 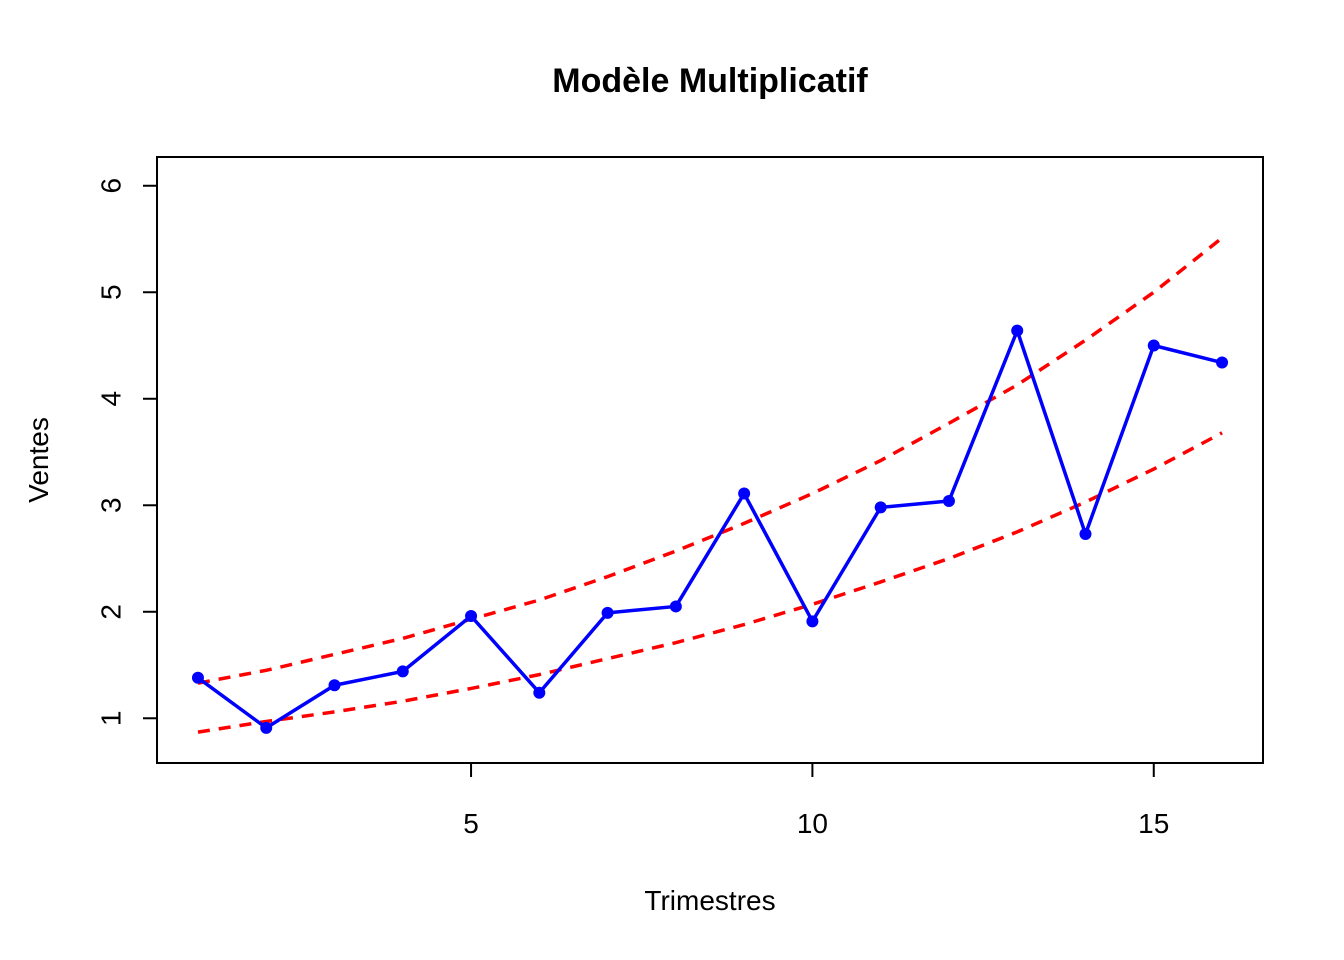 I want to click on y-axis-label: Ventes, so click(x=38, y=460).